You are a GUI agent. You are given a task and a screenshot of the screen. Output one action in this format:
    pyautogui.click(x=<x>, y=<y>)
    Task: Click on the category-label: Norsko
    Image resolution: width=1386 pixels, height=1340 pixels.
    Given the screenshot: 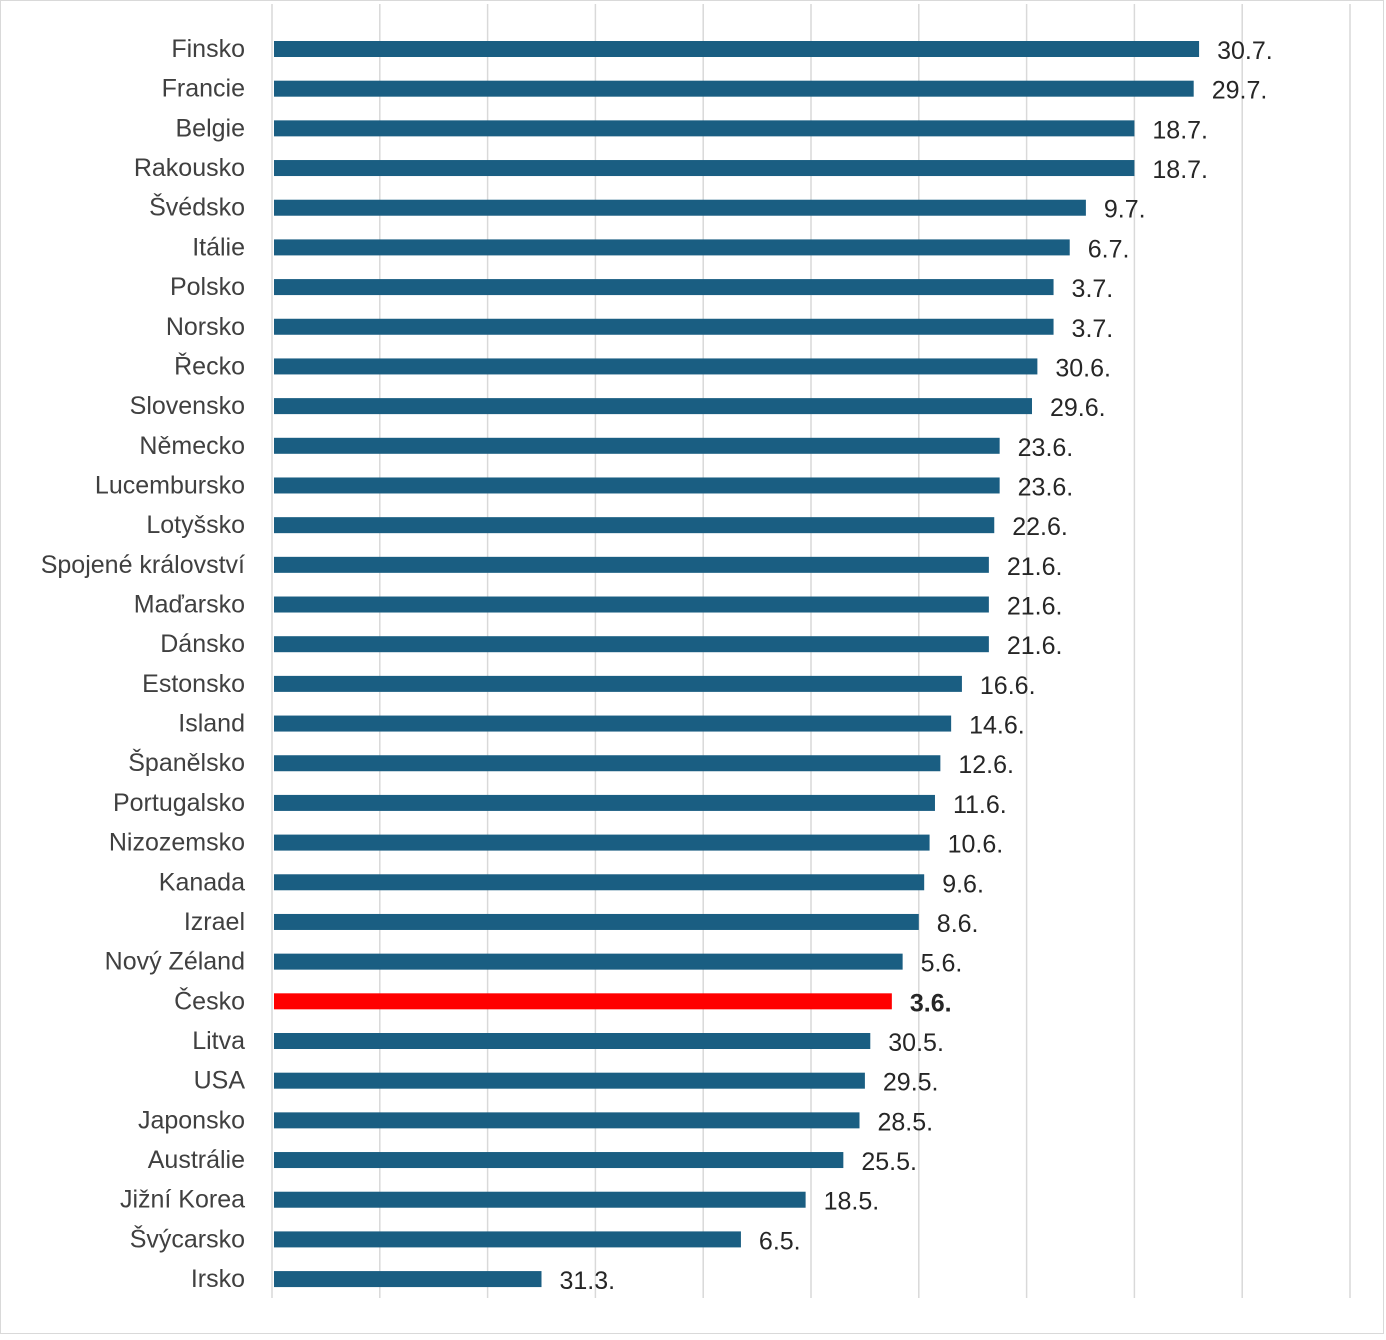 What is the action you would take?
    pyautogui.click(x=205, y=327)
    